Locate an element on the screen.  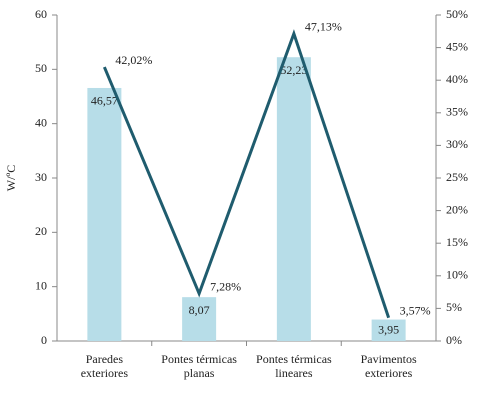
y-tick-label: 60 is located at coordinates (41, 14).